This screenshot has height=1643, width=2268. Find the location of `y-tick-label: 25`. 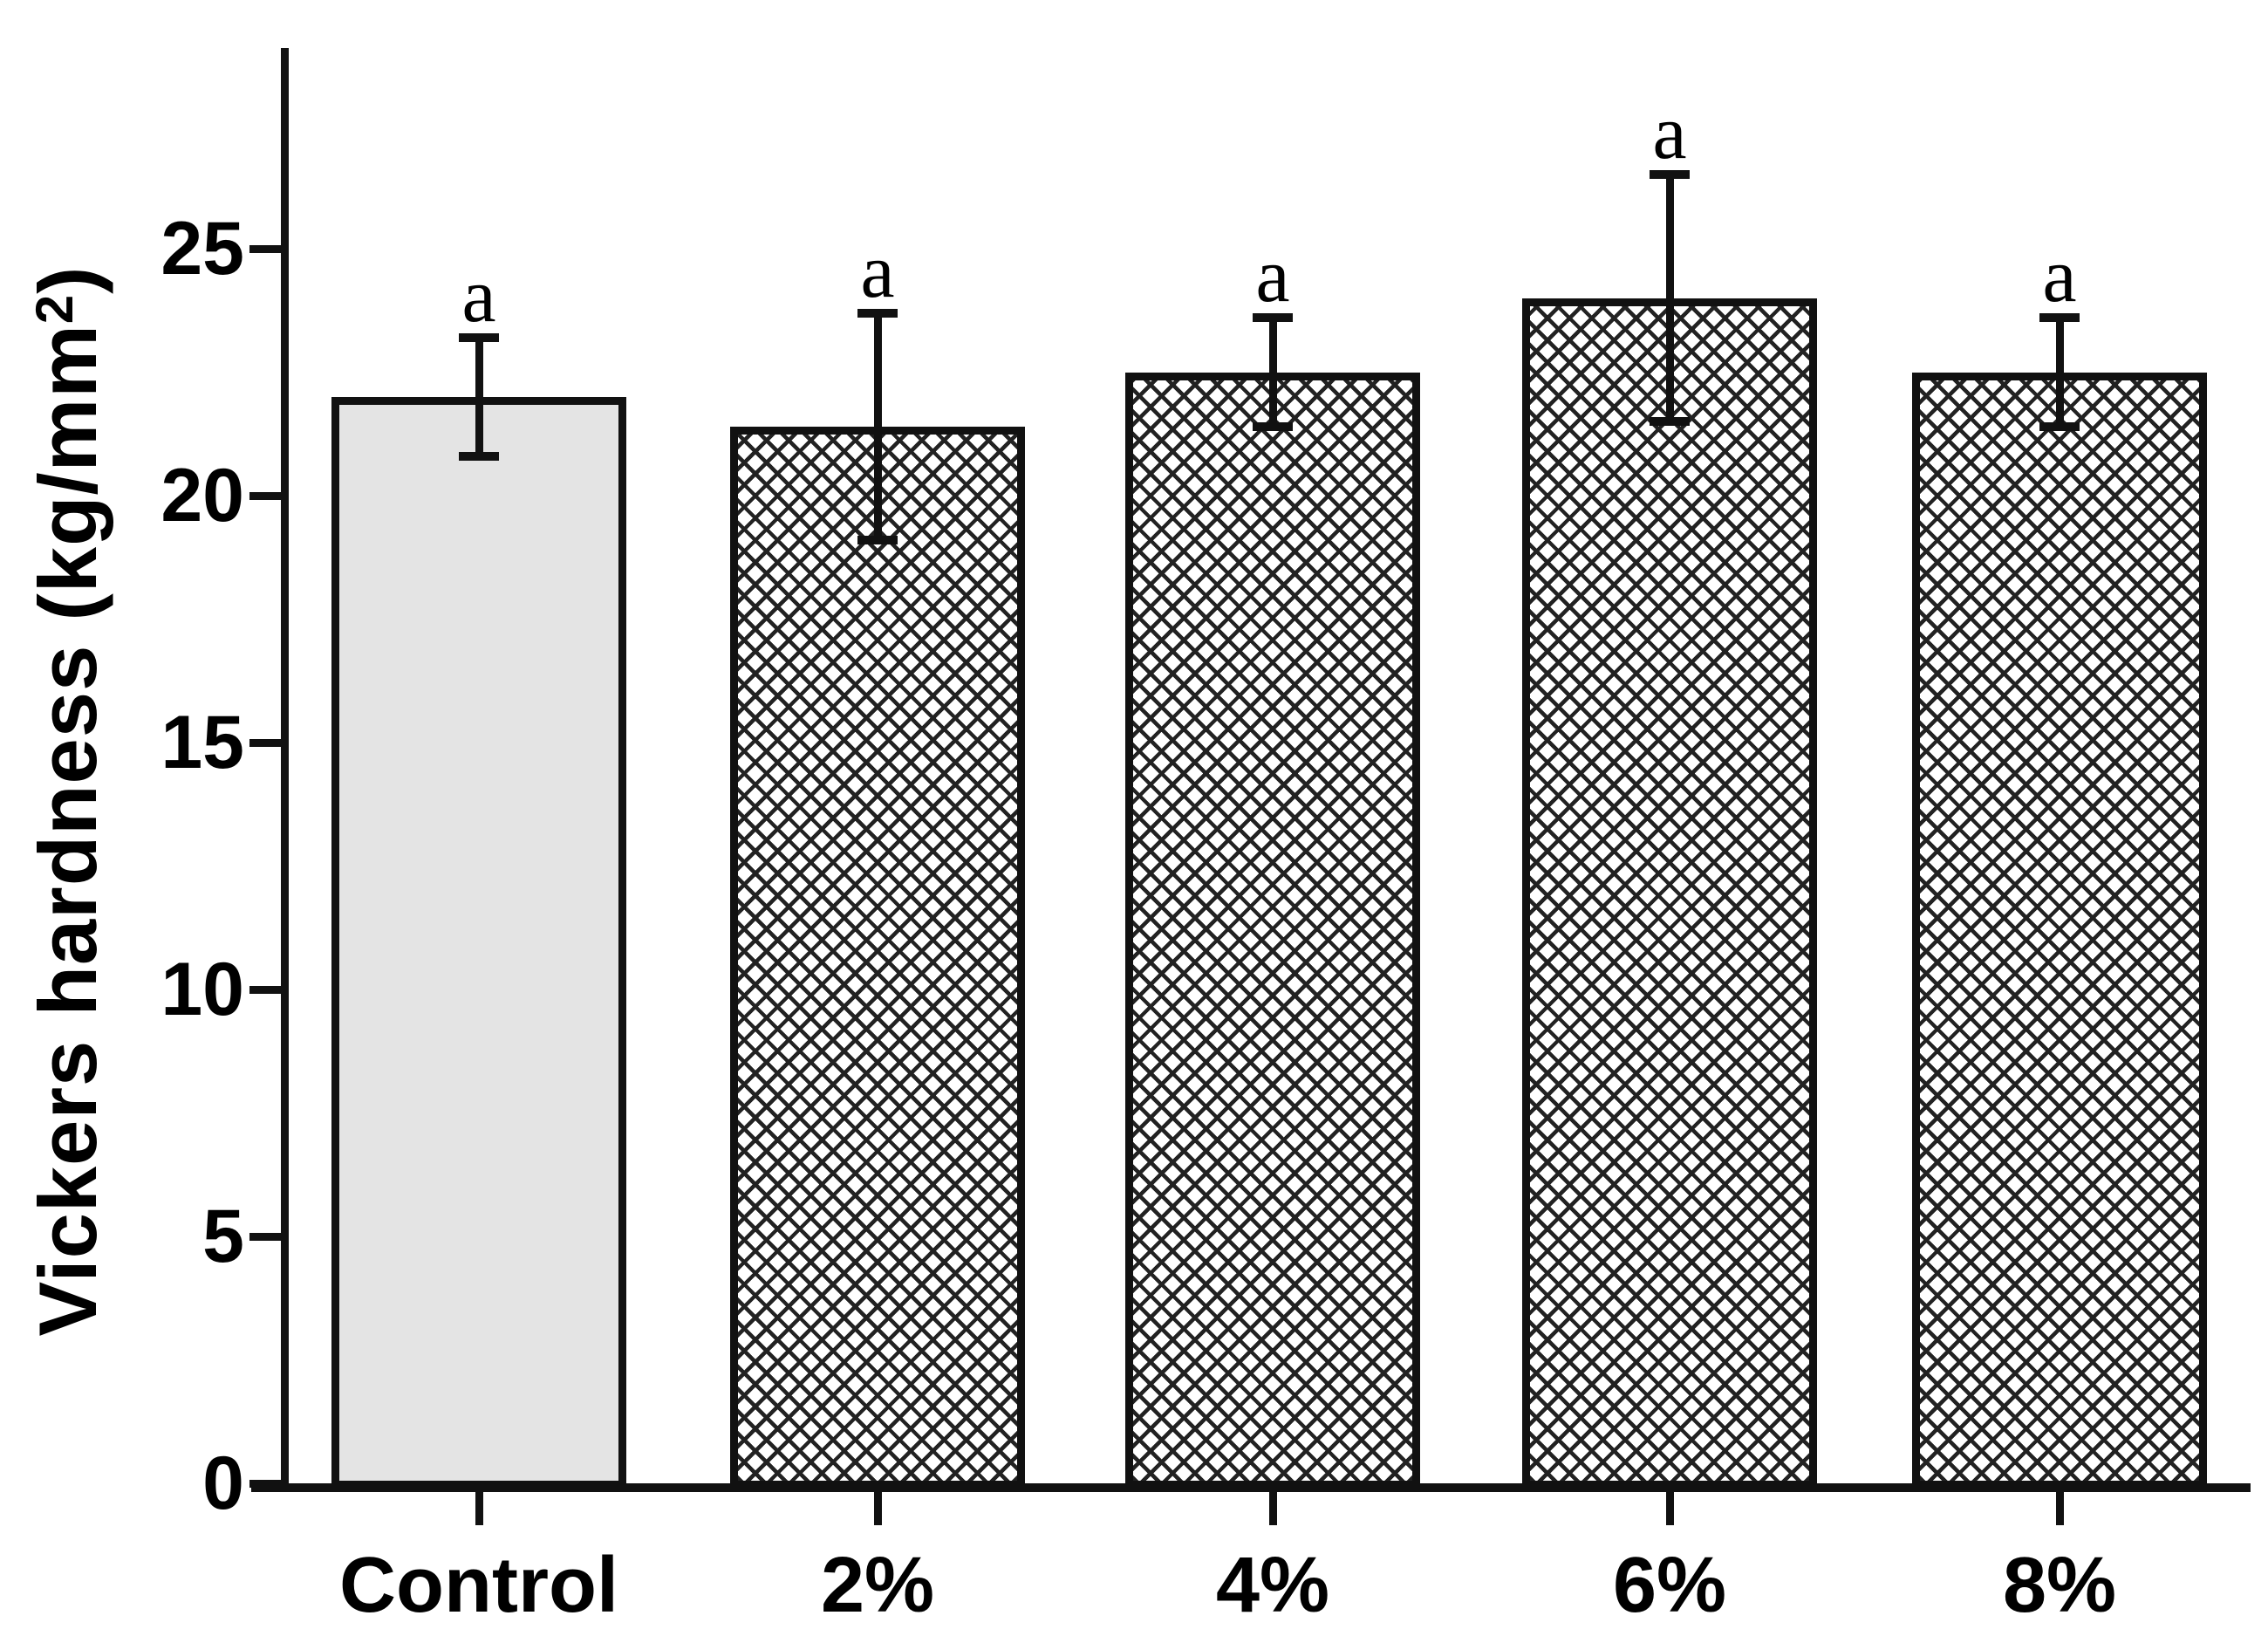

y-tick-label: 25 is located at coordinates (202, 249).